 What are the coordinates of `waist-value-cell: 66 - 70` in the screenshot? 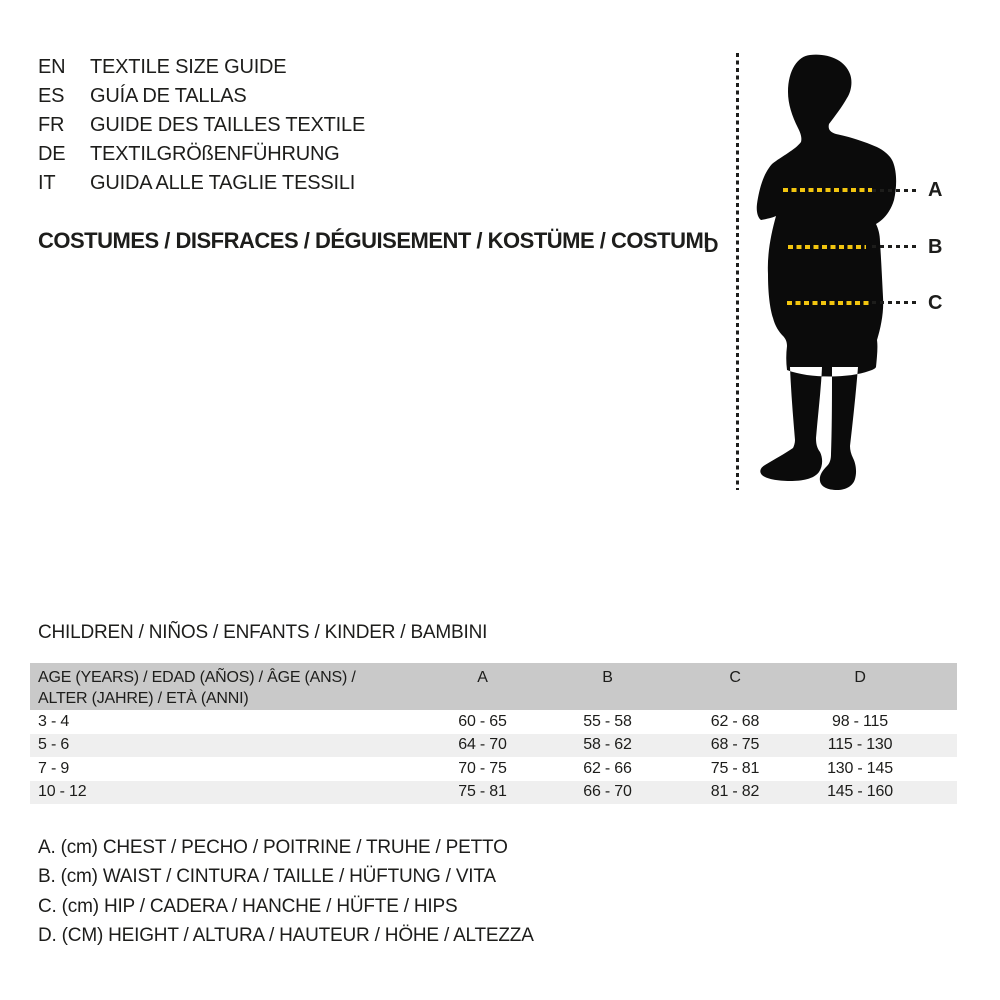 It's located at (607, 792).